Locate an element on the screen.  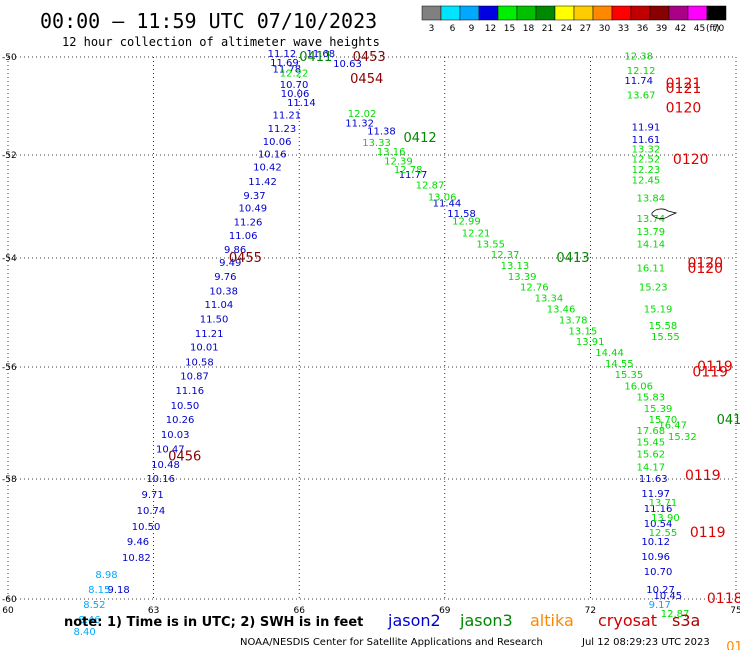
swh-value: 12.87 is located at coordinates (675, 614).